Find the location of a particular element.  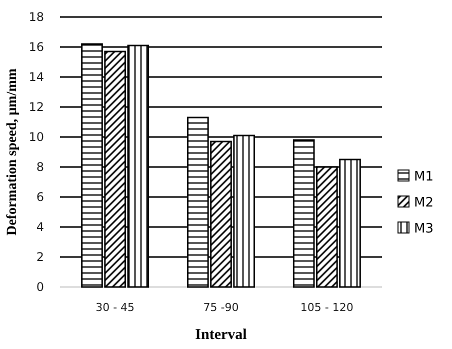

y-tick-label: 4 is located at coordinates (40, 227).